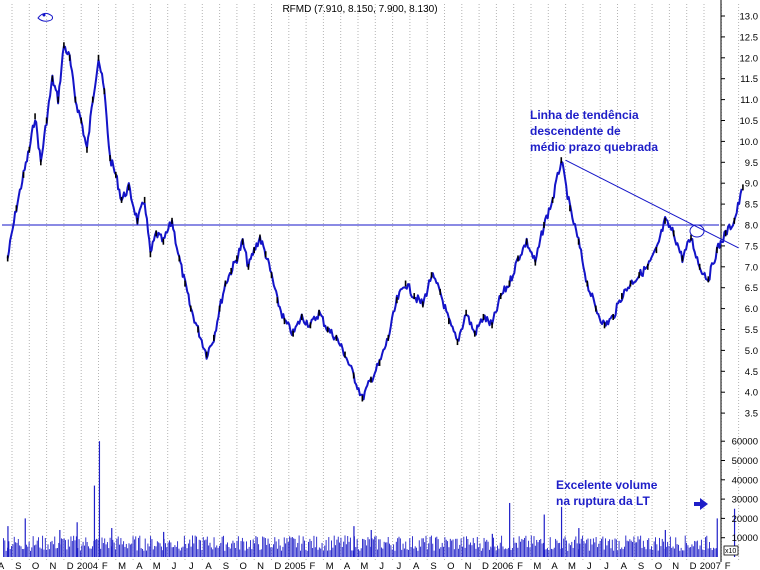  Describe the element at coordinates (749, 121) in the screenshot. I see `price-tick-label: 10.5` at that location.